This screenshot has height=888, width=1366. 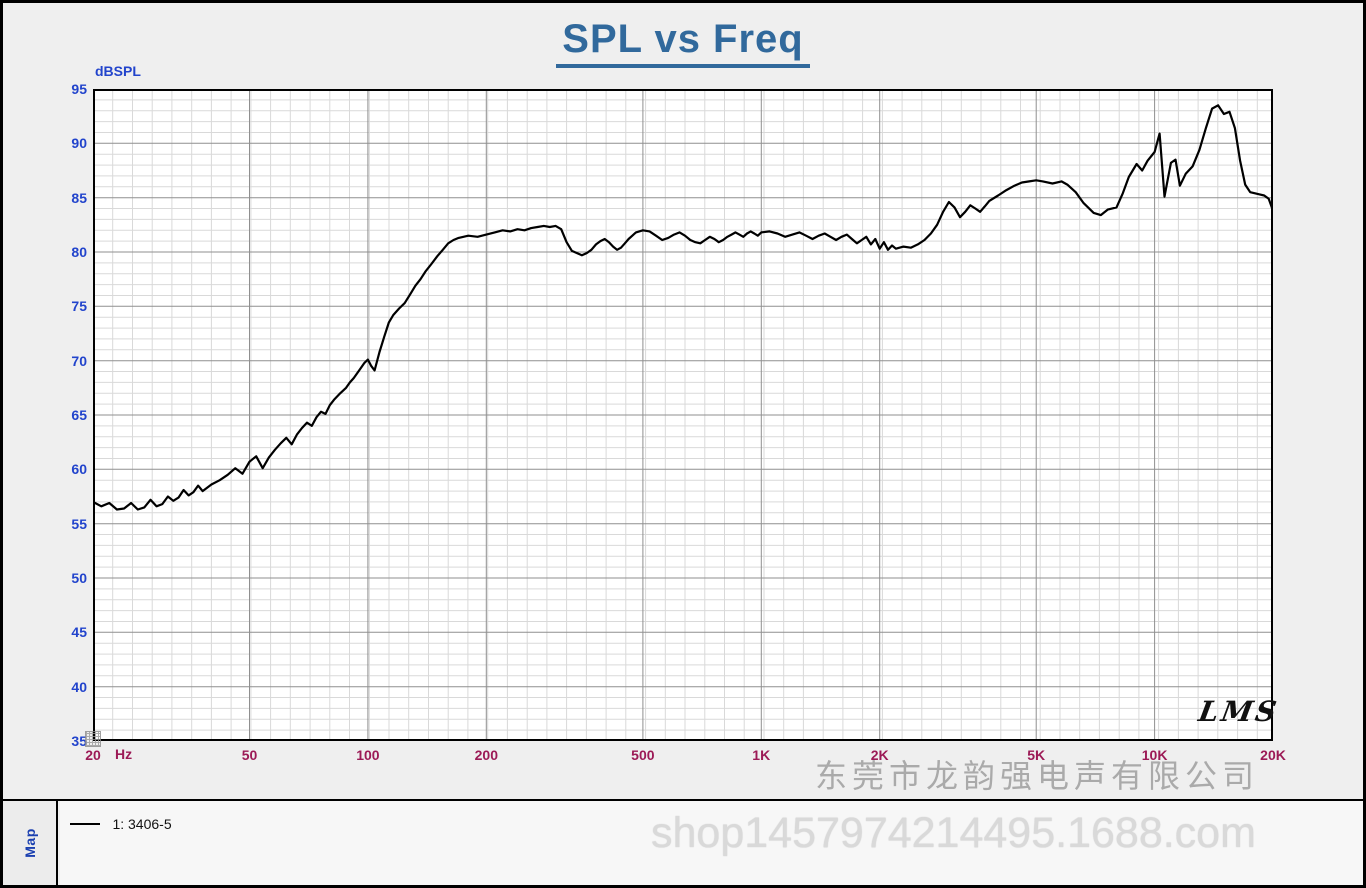 I want to click on y-tick-label: 45, so click(x=79, y=632).